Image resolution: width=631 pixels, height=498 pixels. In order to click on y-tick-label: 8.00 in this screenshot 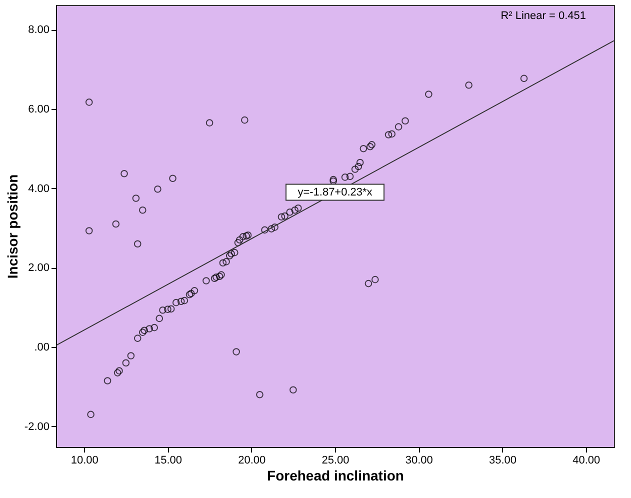, I will do `click(39, 30)`.